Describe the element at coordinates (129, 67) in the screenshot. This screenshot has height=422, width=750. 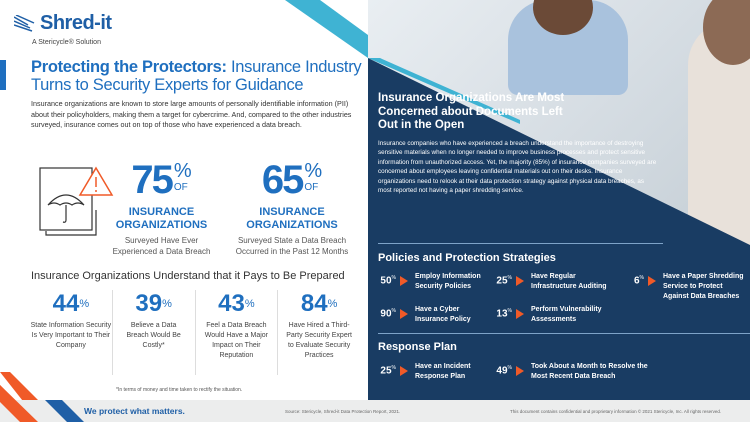
I see `title-bold: Protecting the Protectors:` at that location.